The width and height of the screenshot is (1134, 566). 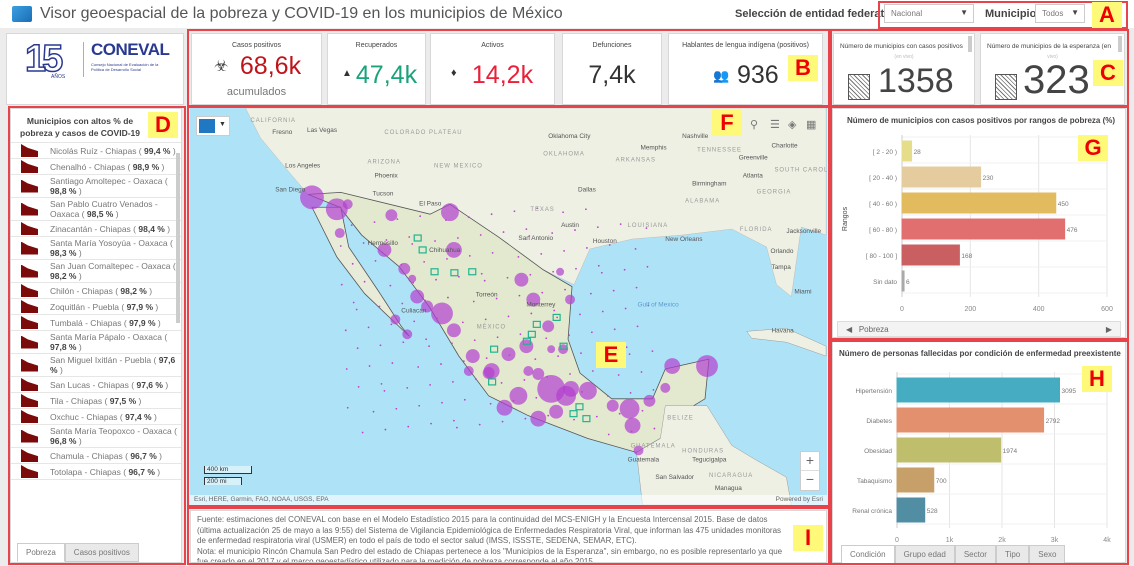 What do you see at coordinates (754, 125) in the screenshot?
I see `search-icon: ⚲` at bounding box center [754, 125].